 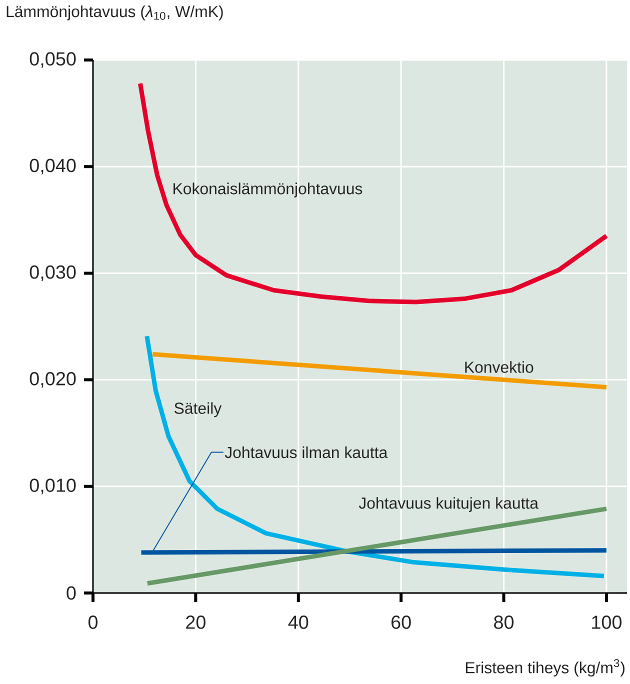 I want to click on x-tick-label: 60, so click(x=401, y=622).